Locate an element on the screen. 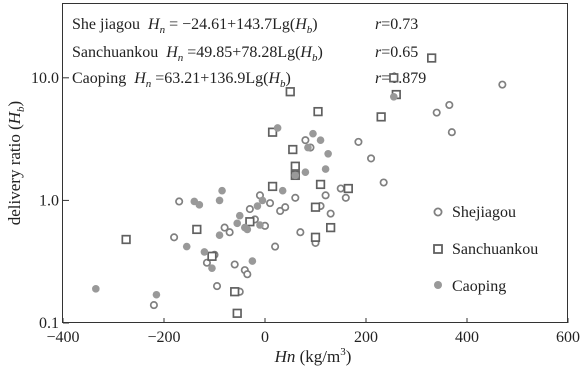  y-tick-label: 1.0 is located at coordinates (49, 200).